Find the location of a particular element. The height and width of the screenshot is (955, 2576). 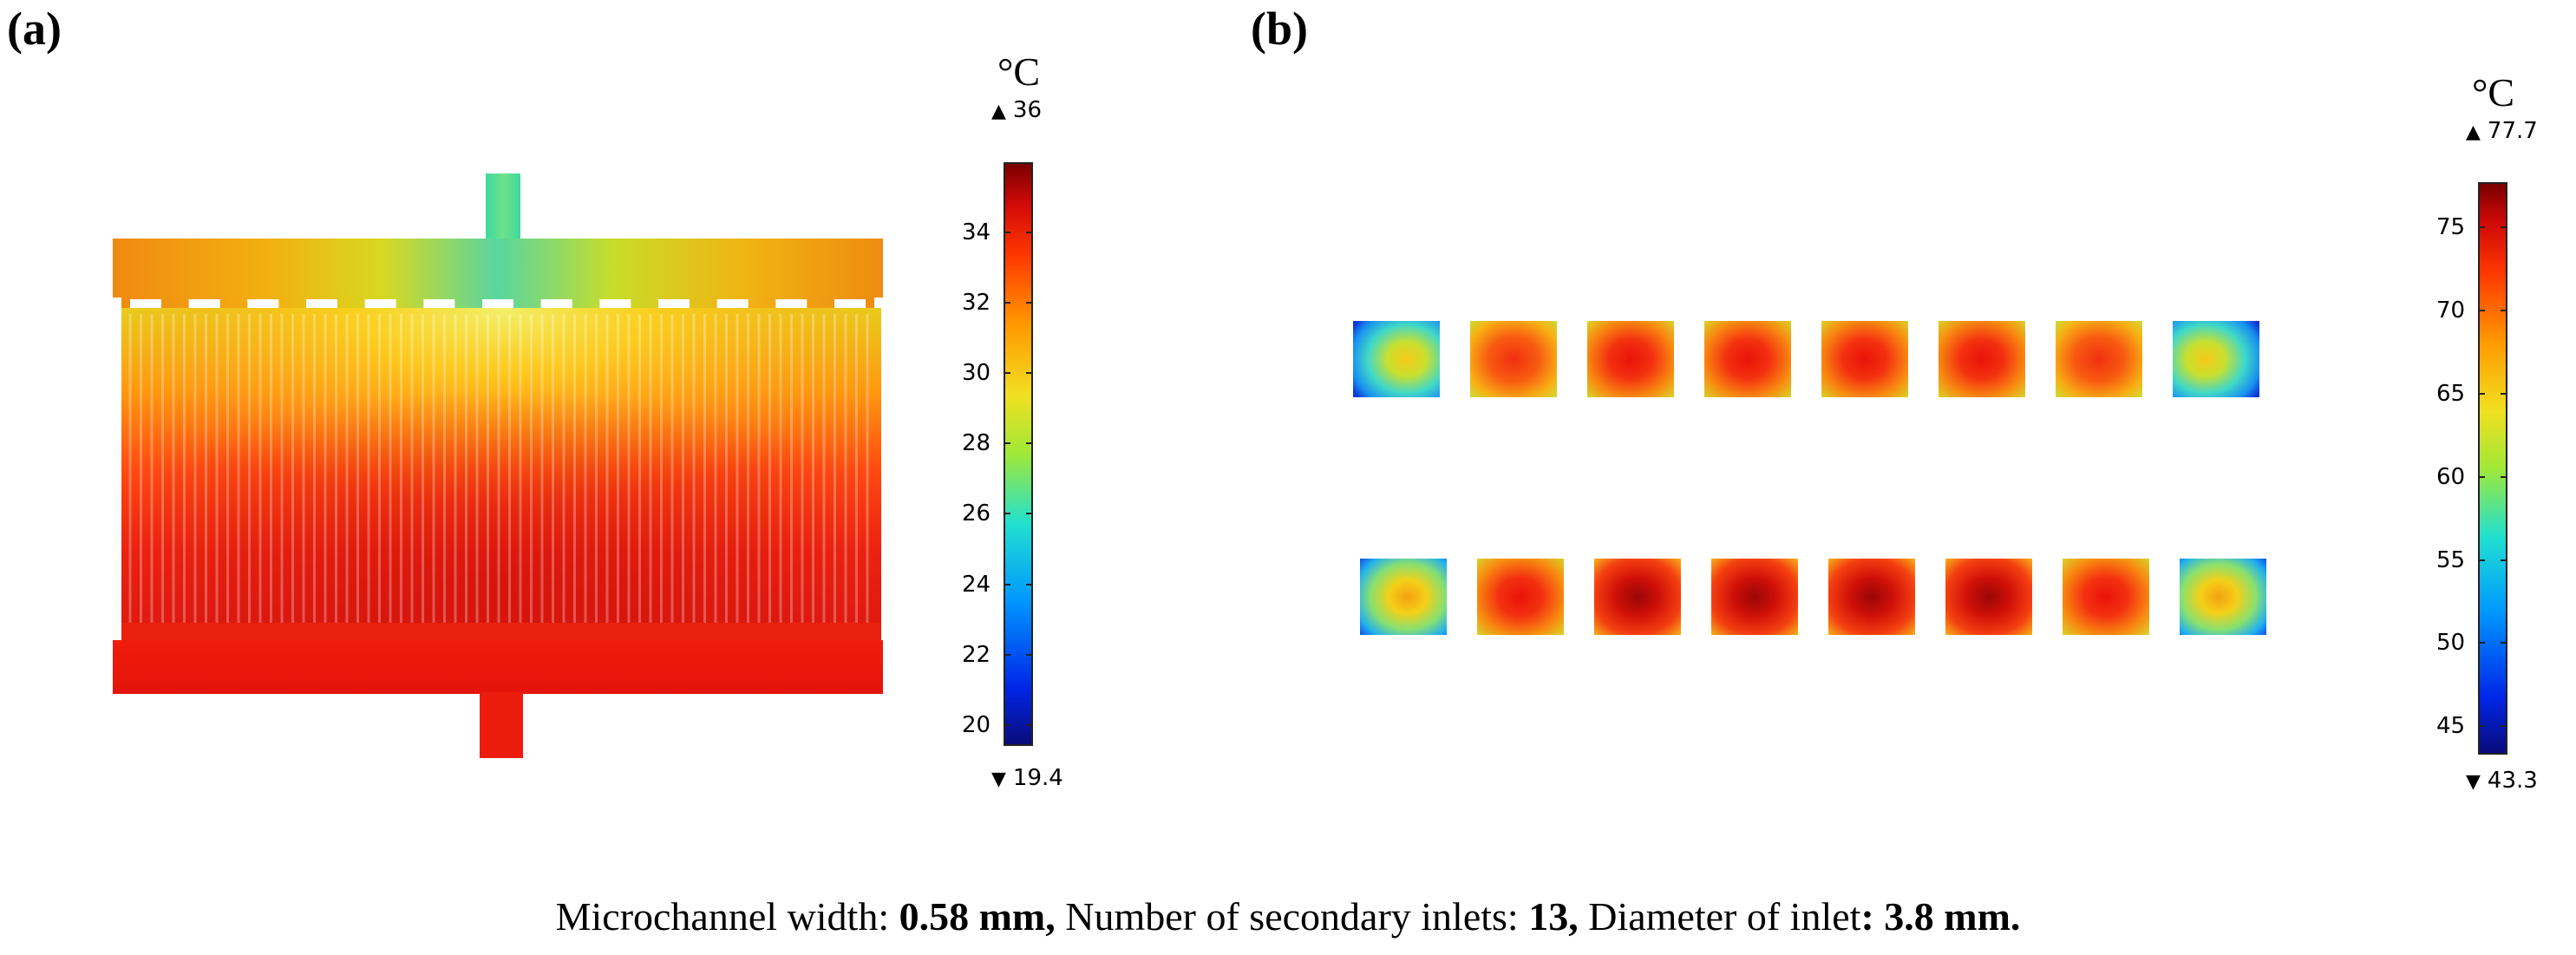

cell-r1-c1 is located at coordinates (1396, 359).